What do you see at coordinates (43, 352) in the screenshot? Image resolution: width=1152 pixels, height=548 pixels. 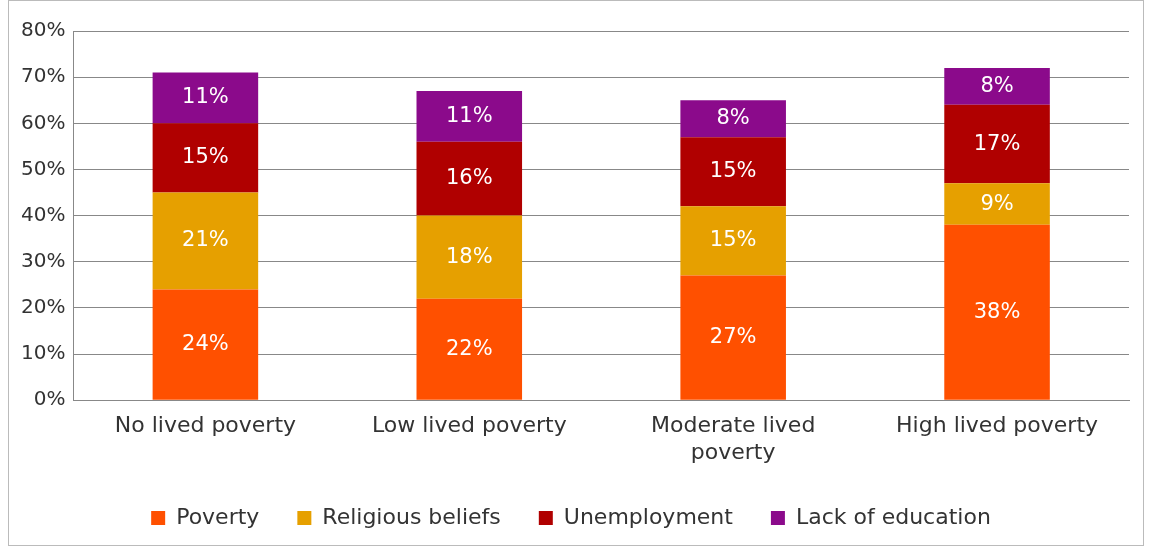 I see `y-tick-label: 10%` at bounding box center [43, 352].